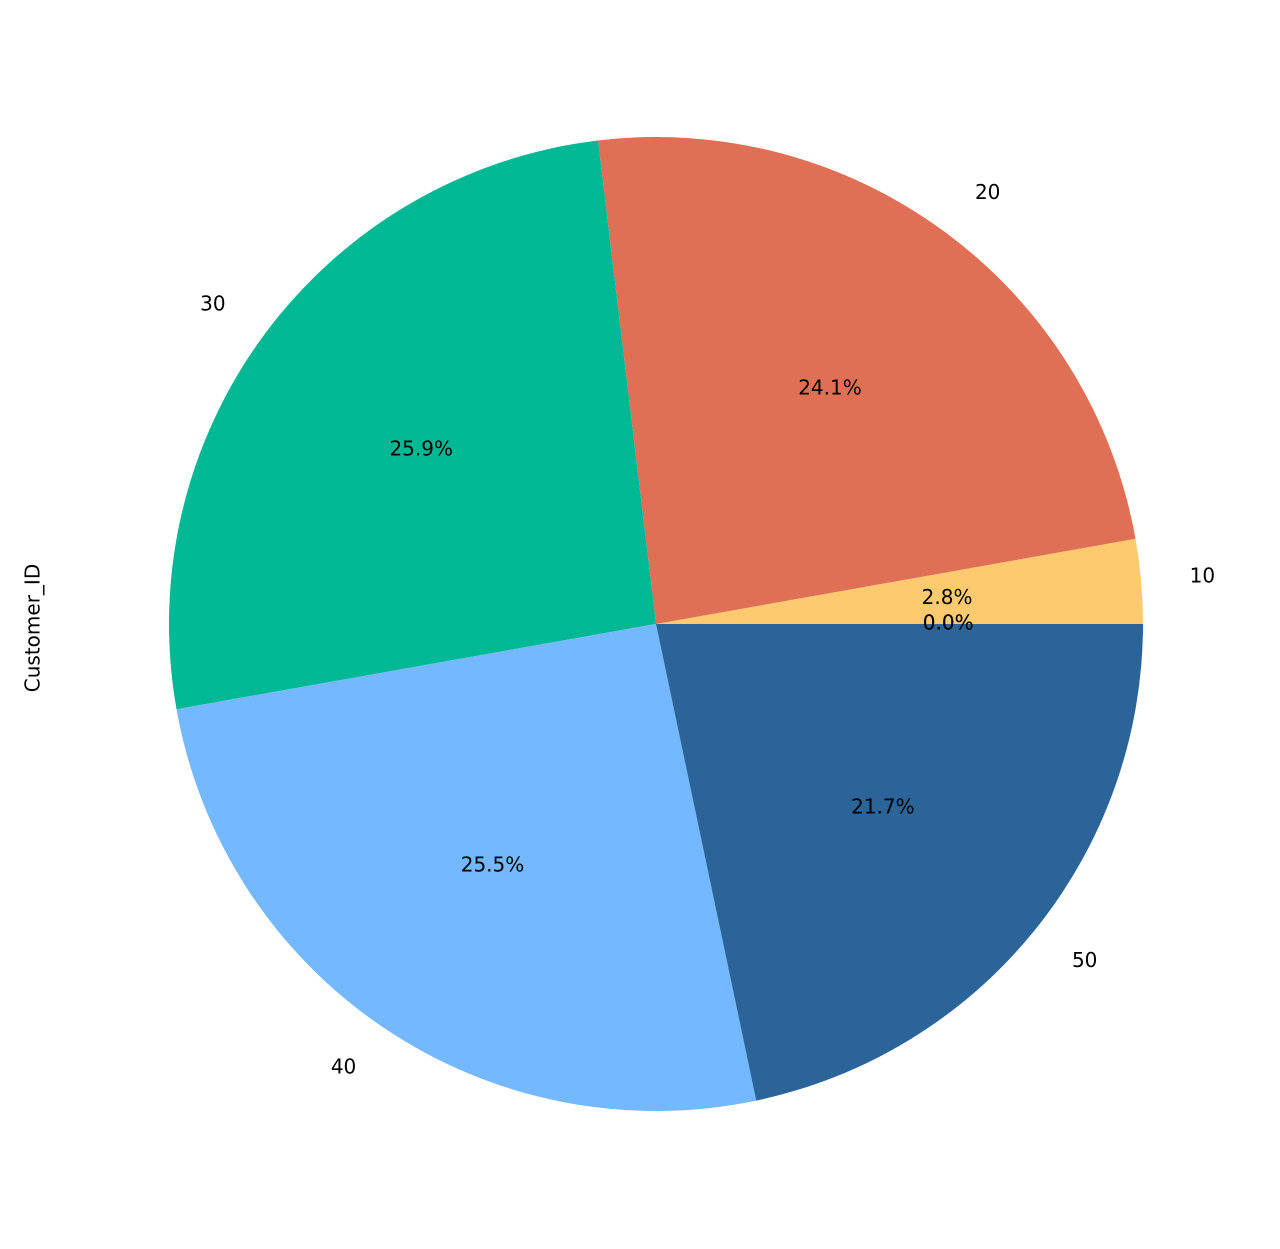  Describe the element at coordinates (1202, 575) in the screenshot. I see `slice-category-label: 10` at that location.